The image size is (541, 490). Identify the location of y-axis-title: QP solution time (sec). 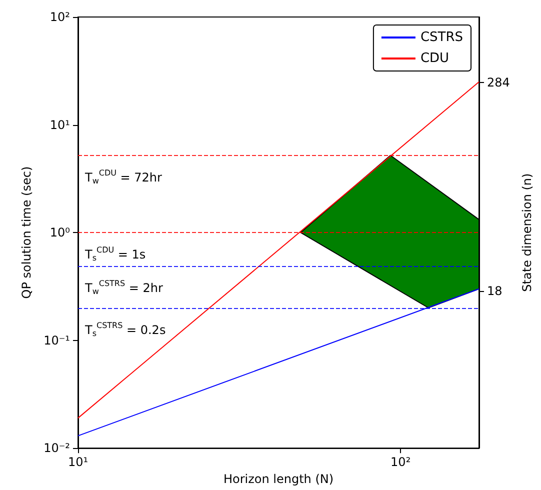
(27, 232).